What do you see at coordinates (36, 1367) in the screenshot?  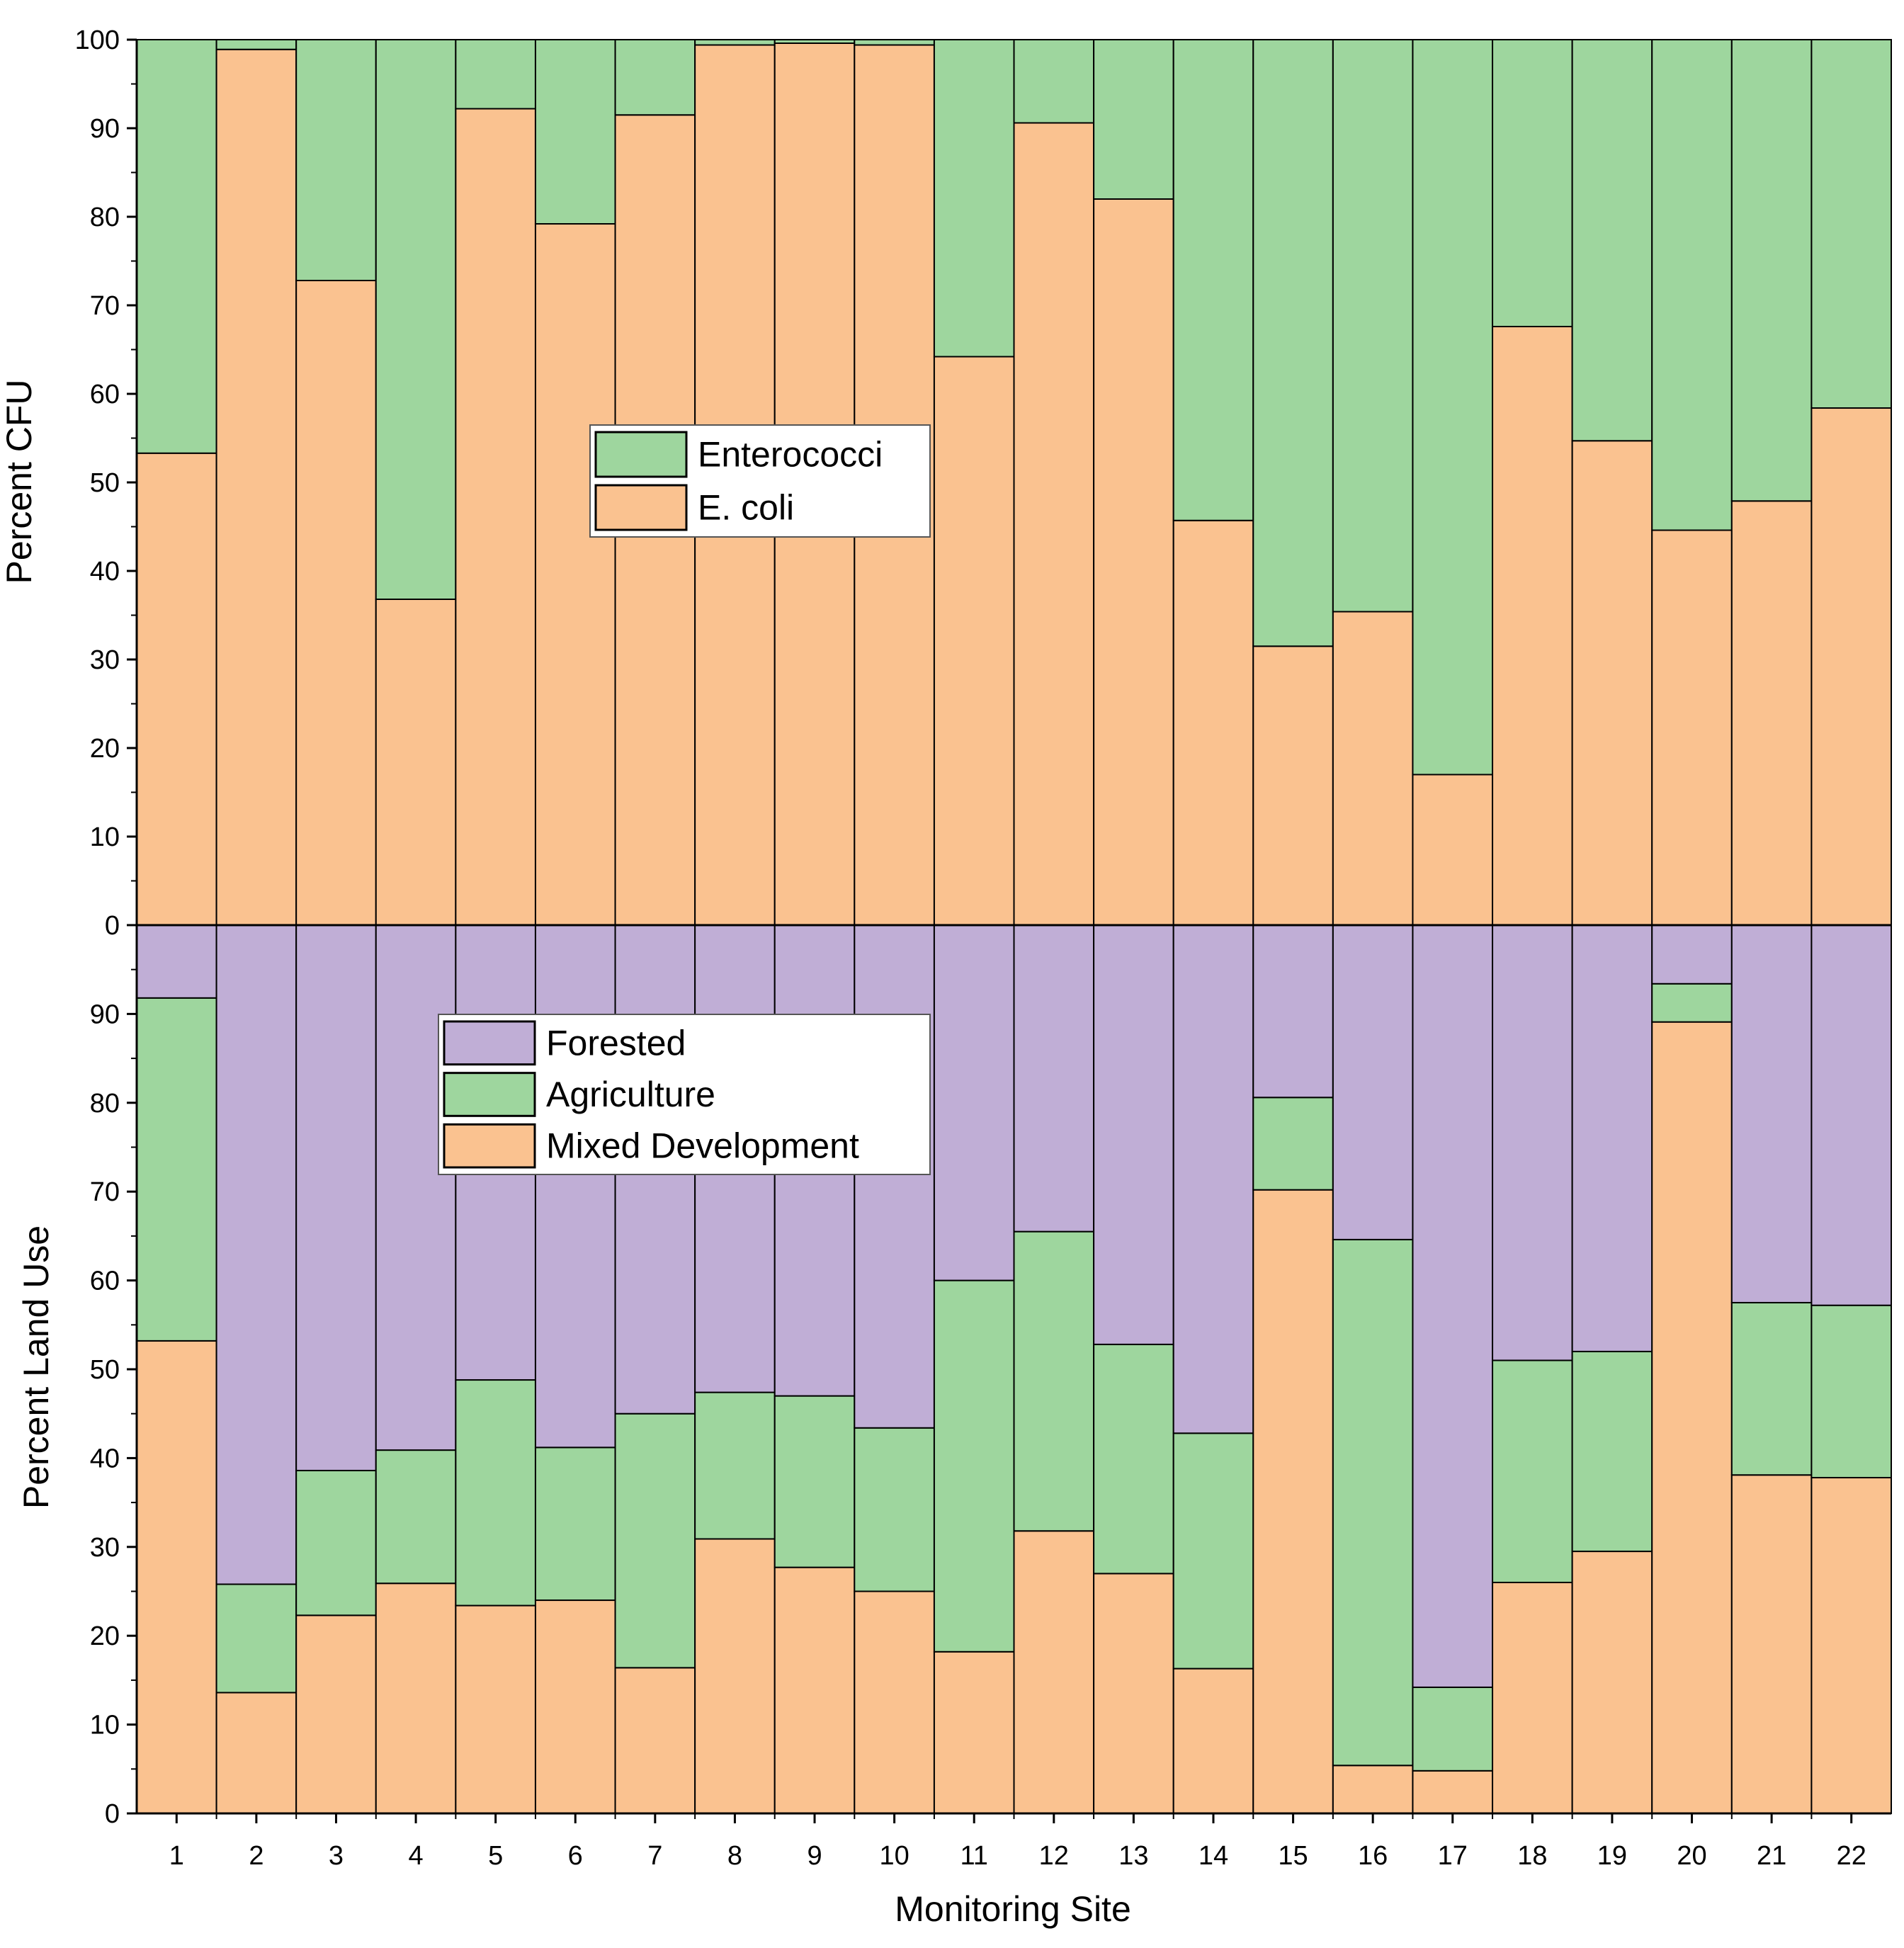 I see `land-use-y-axis-title: Percent Land Use` at bounding box center [36, 1367].